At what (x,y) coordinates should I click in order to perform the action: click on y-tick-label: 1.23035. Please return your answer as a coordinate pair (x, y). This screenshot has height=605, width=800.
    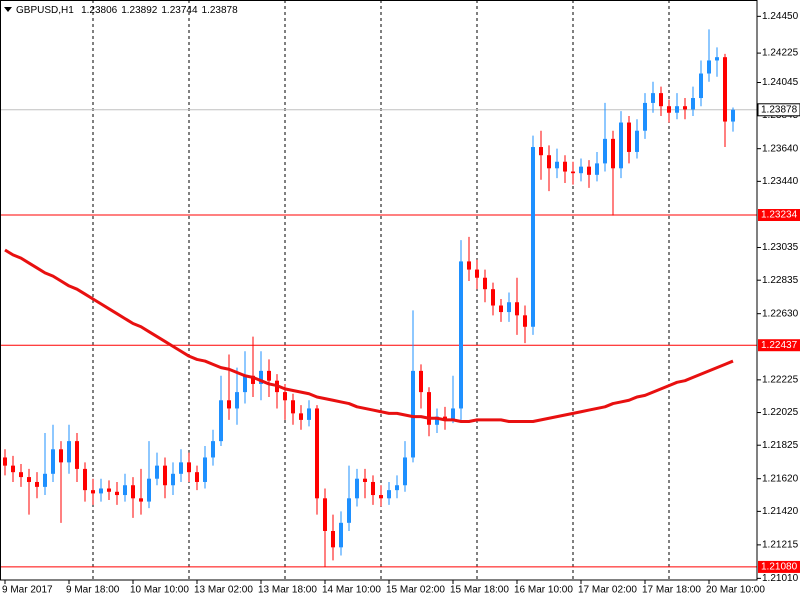
    Looking at the image, I should click on (780, 247).